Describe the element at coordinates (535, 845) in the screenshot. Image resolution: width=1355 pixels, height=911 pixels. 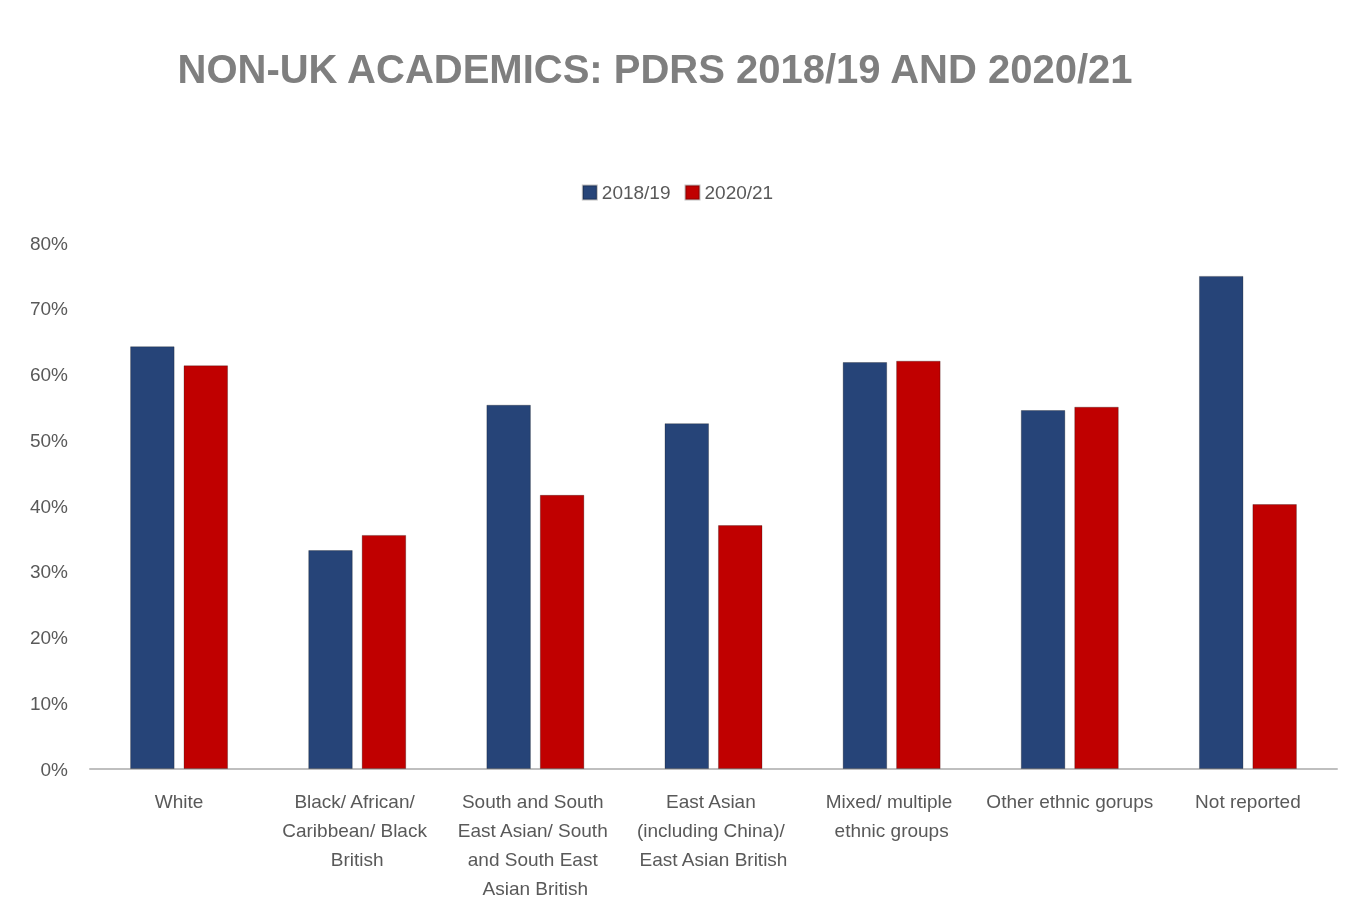
I see `x-tick-label: South and South East Asian/ South and South East Asian British` at that location.